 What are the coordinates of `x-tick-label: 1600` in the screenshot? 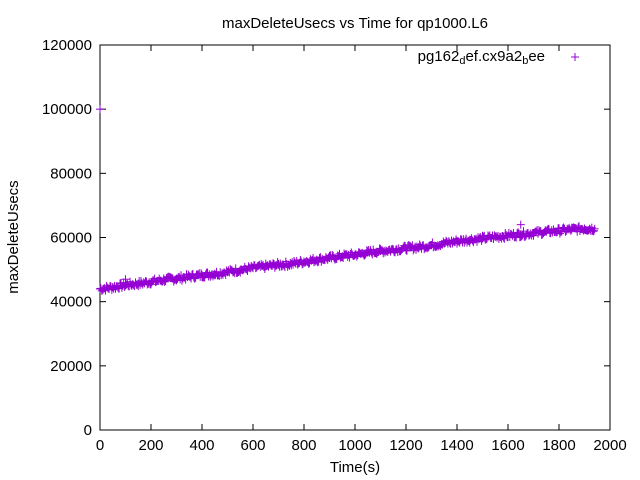 It's located at (507, 445).